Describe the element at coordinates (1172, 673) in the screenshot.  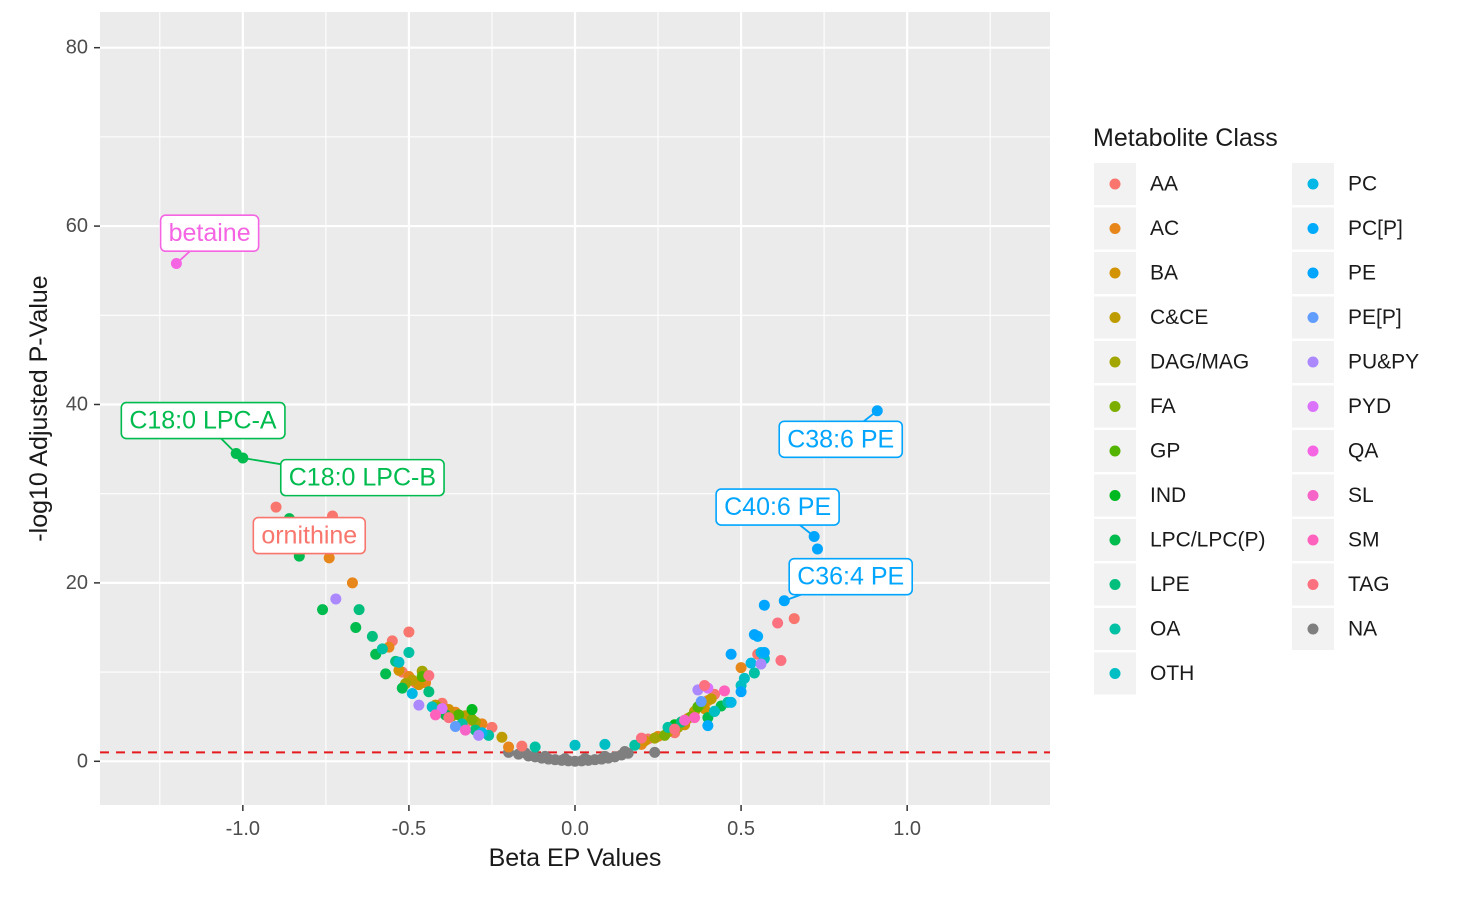
I see `legend-label: OTH` at that location.